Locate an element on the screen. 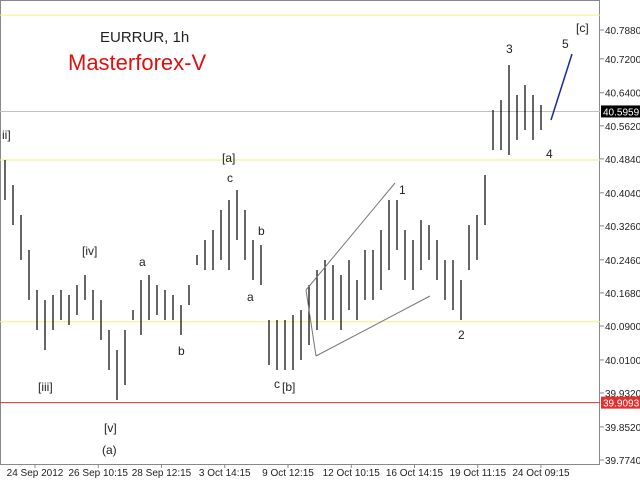  wave-label: [b] is located at coordinates (288, 387).